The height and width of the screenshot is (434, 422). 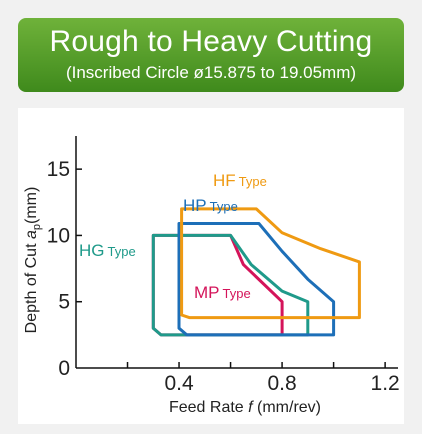 What do you see at coordinates (210, 205) in the screenshot?
I see `series-hp-label: HP Type` at bounding box center [210, 205].